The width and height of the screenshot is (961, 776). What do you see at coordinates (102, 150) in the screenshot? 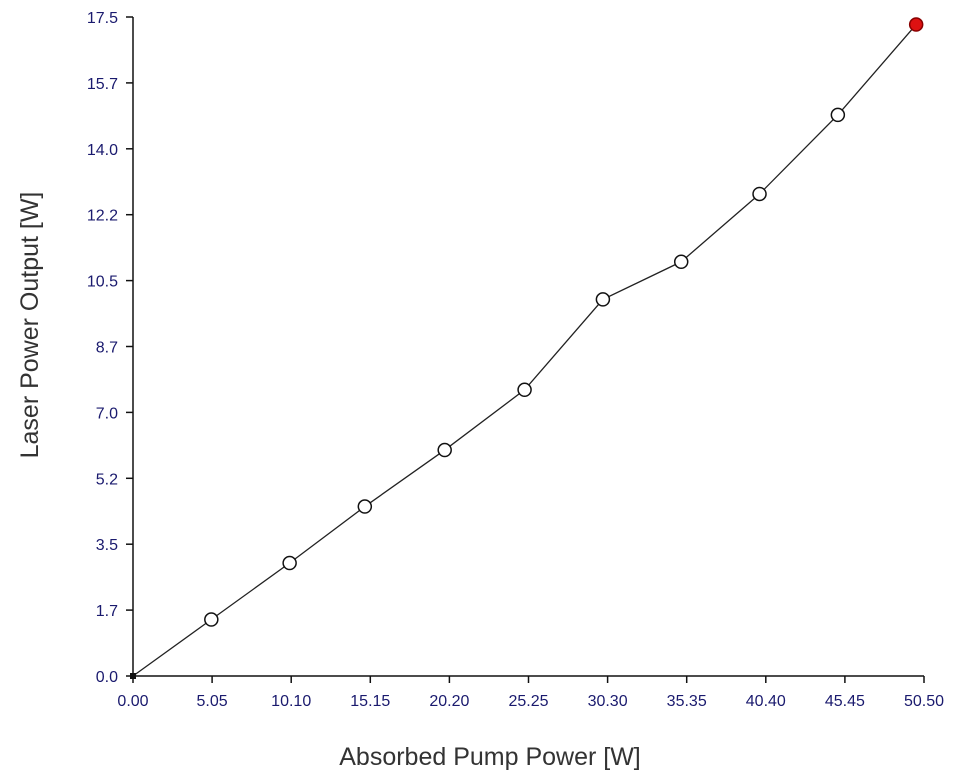
I see `y-tick-label: 14.0` at bounding box center [102, 150].